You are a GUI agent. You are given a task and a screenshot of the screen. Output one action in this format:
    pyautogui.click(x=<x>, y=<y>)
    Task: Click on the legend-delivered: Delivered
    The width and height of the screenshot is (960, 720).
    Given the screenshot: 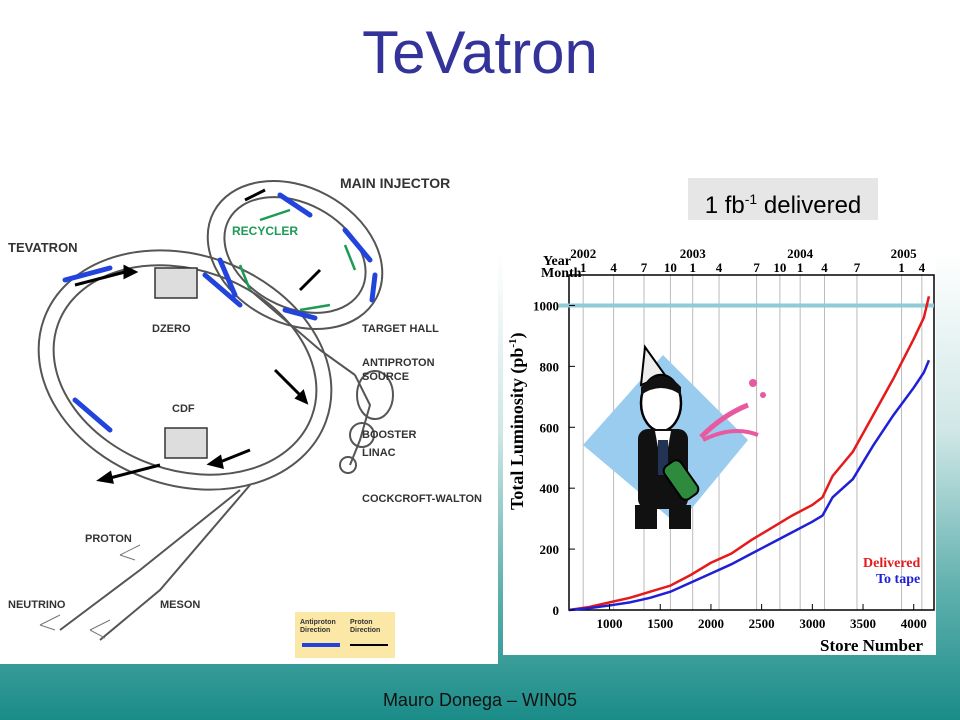 What is the action you would take?
    pyautogui.click(x=891, y=563)
    